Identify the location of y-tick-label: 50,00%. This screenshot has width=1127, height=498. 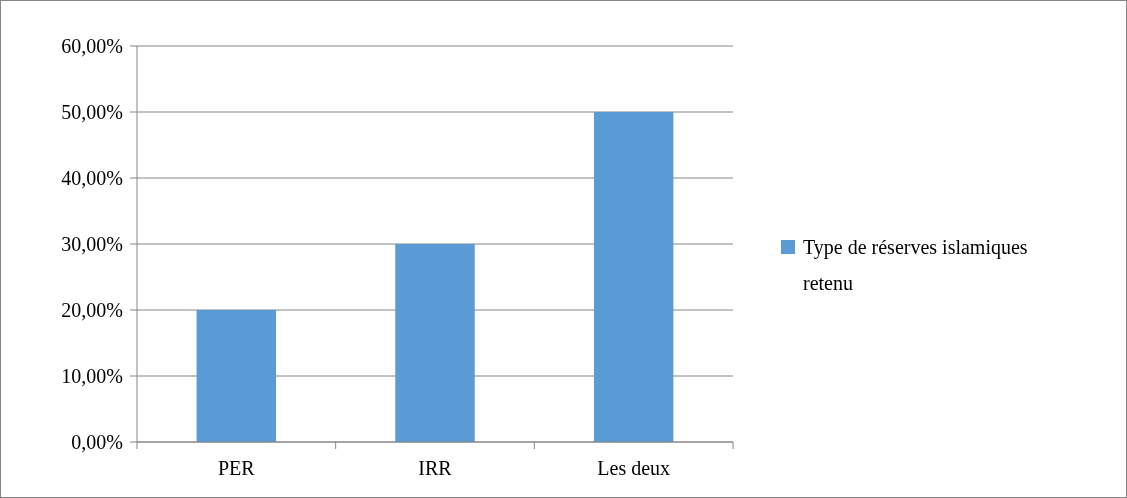
(92, 112).